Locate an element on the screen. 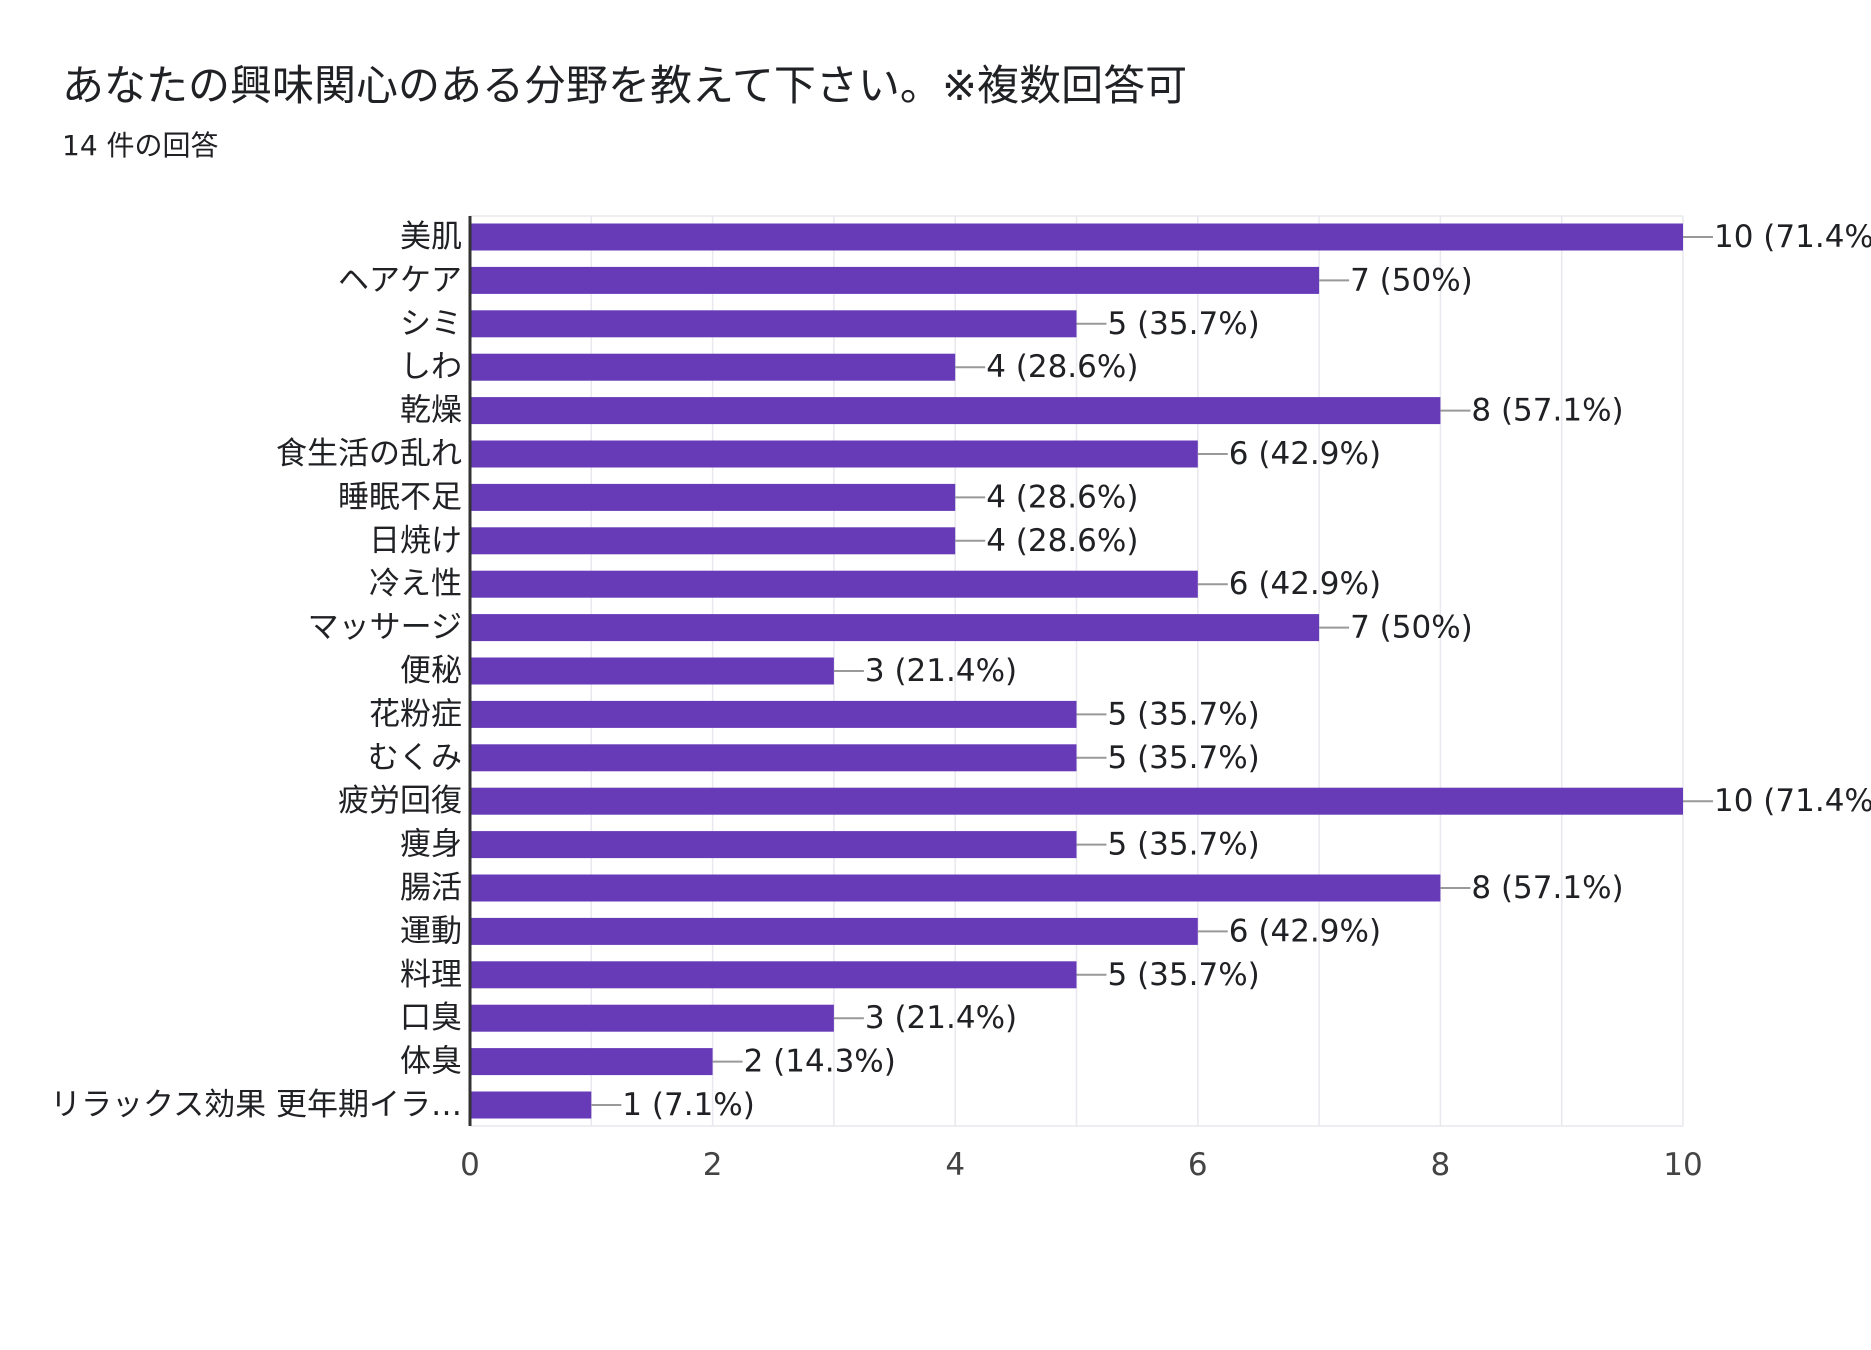  category-label: 便秘 is located at coordinates (431, 671).